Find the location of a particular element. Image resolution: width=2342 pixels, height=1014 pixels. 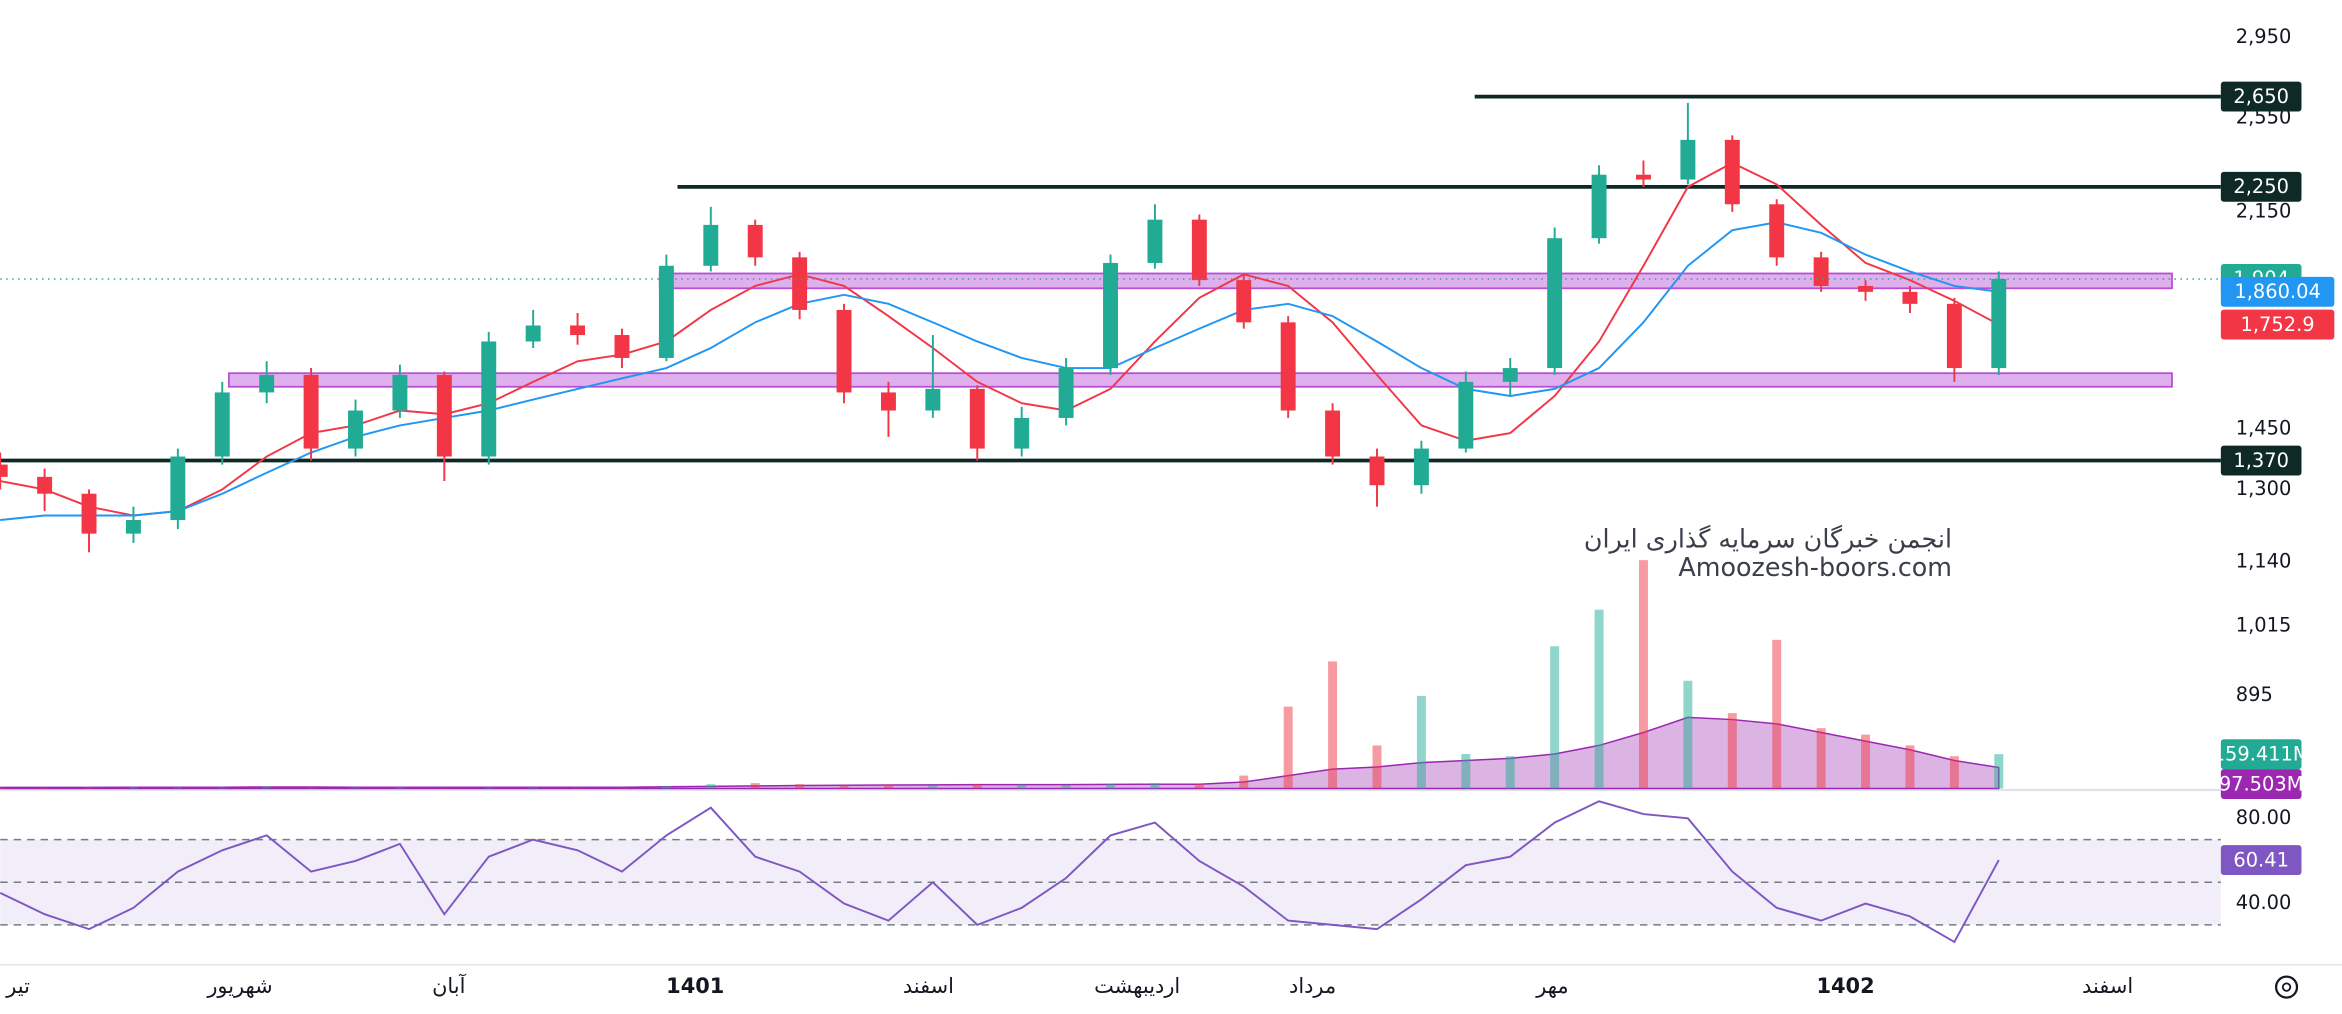

y-tick-label: 1,015 is located at coordinates (2264, 624).